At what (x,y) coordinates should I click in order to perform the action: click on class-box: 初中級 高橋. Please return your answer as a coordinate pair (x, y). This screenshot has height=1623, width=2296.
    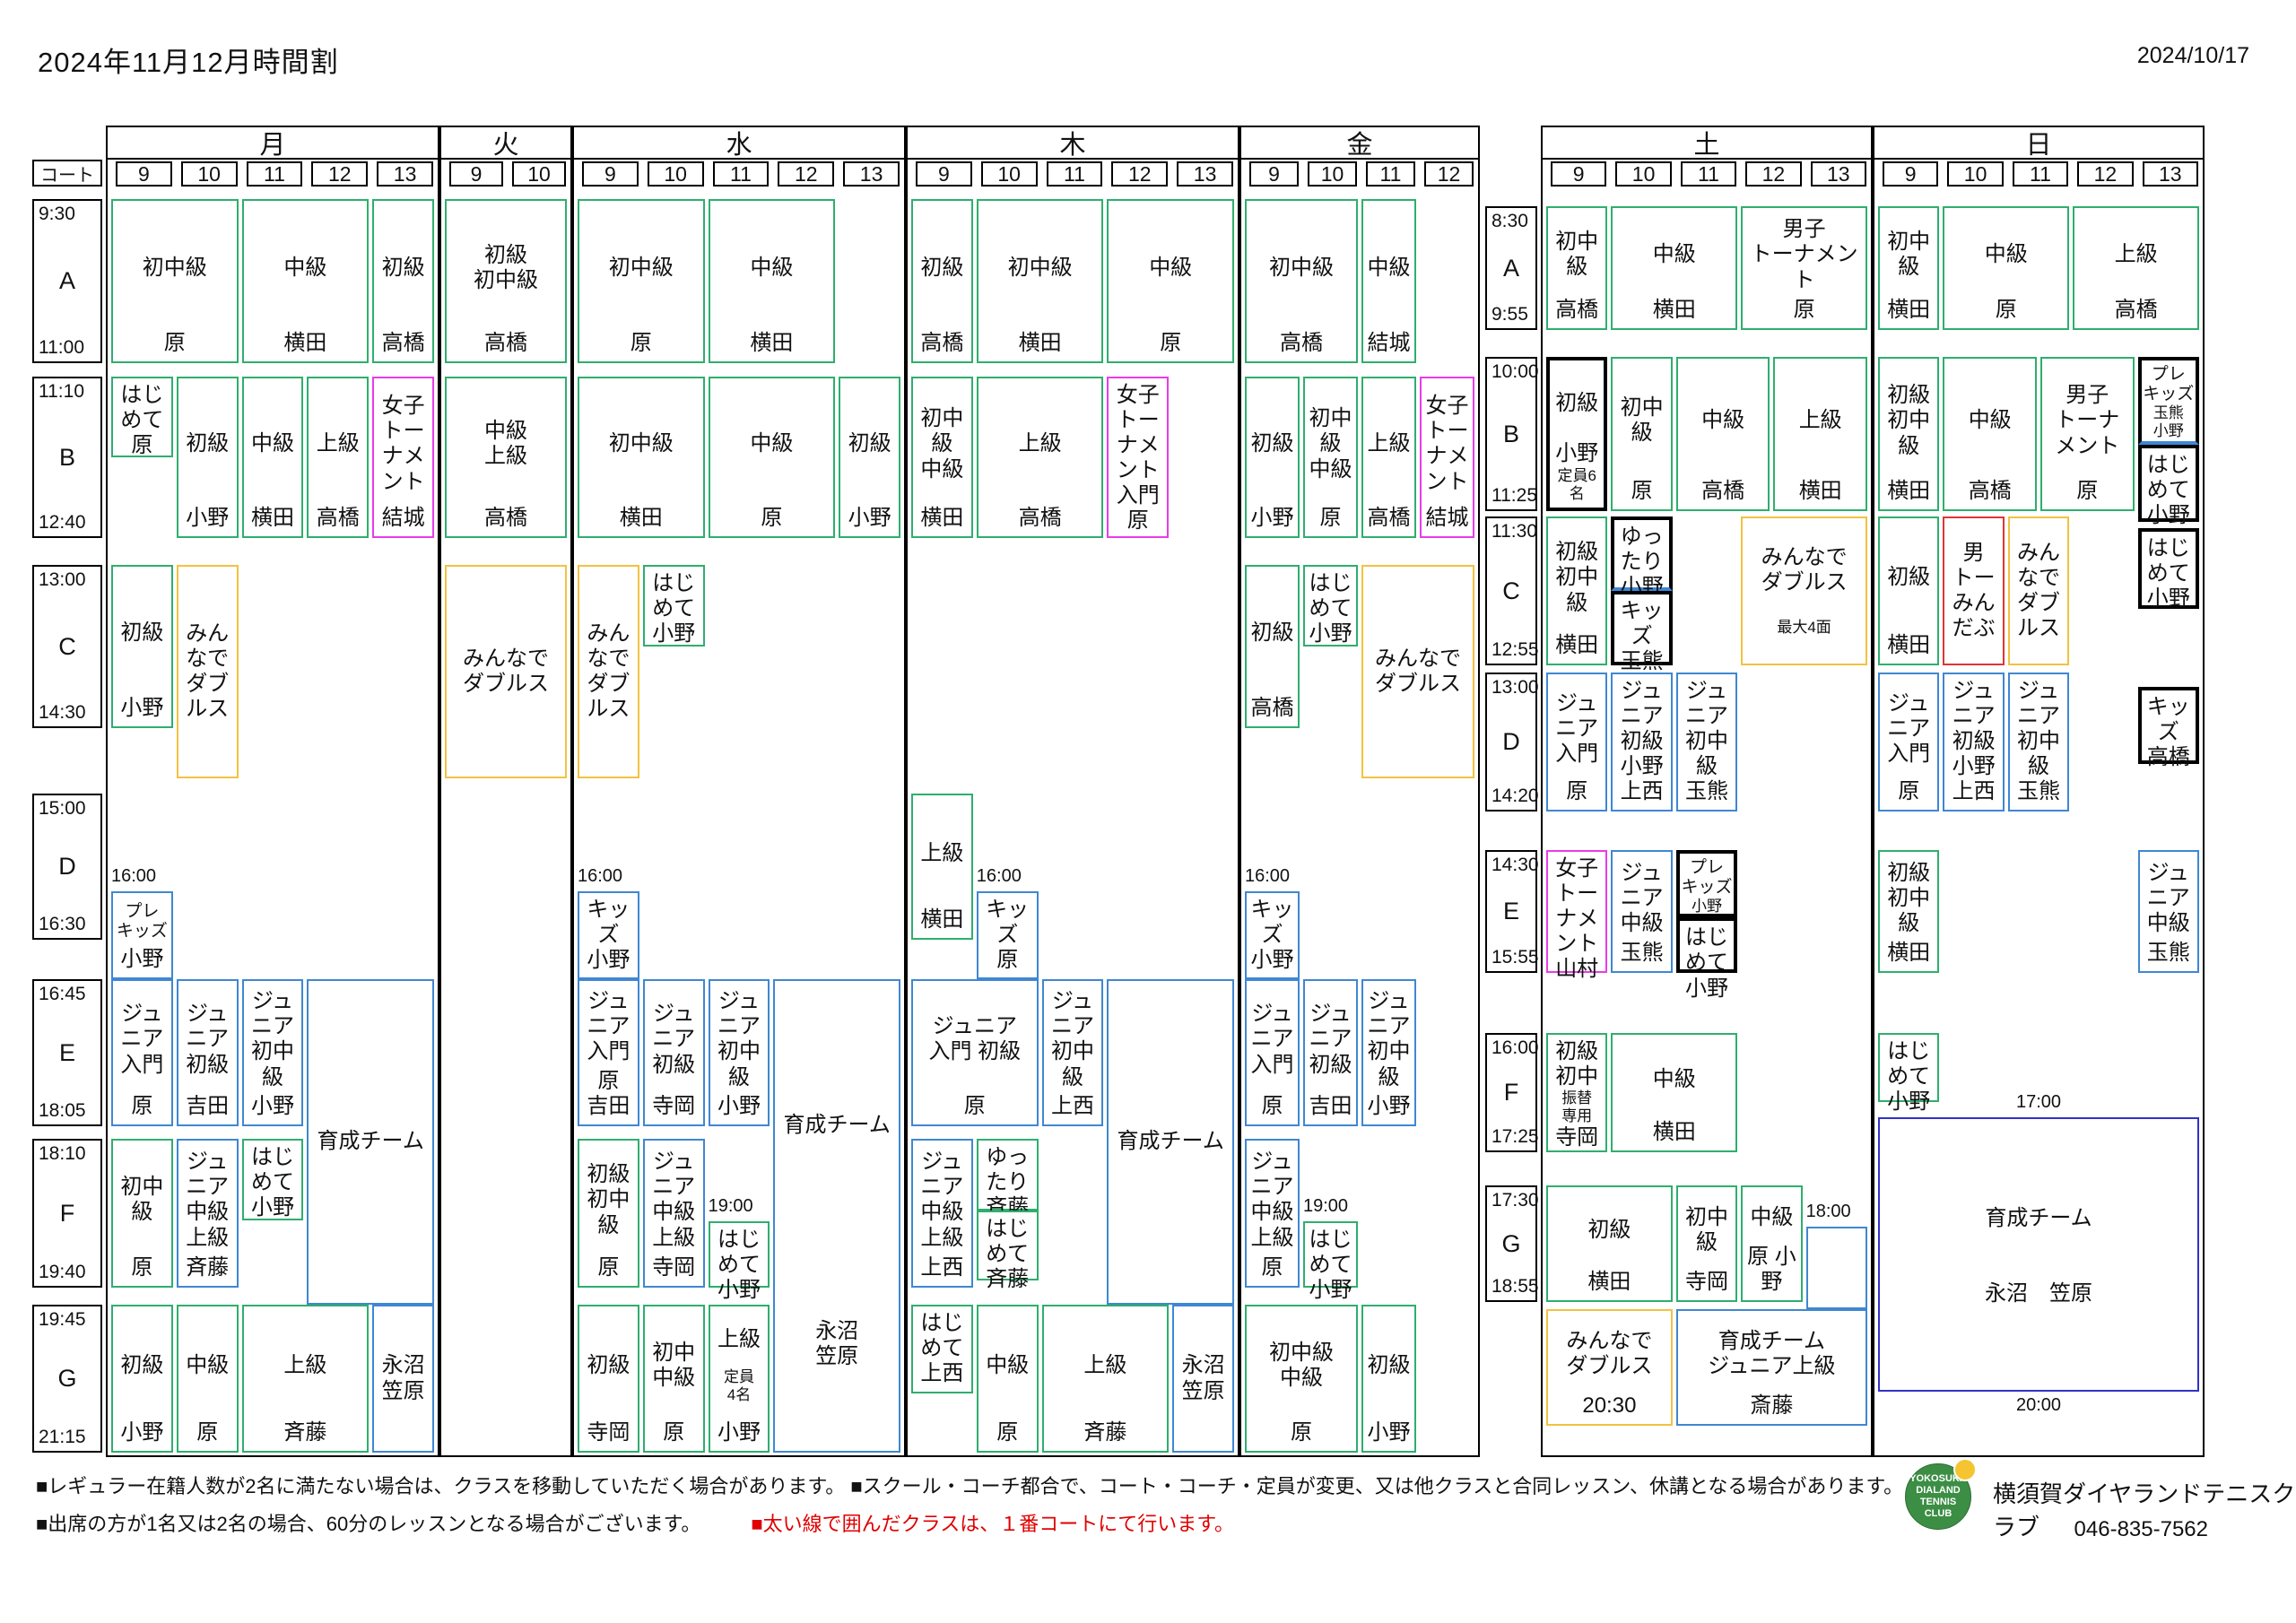
    Looking at the image, I should click on (1577, 268).